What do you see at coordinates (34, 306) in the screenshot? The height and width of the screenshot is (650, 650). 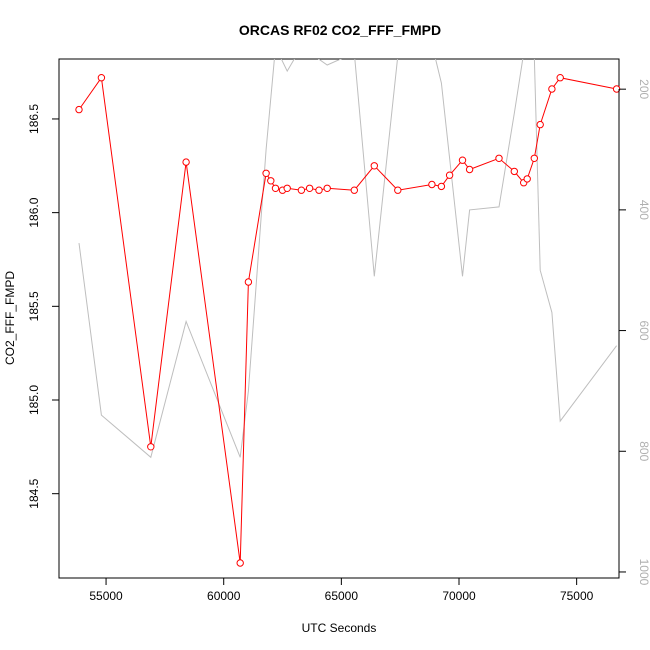 I see `y-tick-label: 185.5` at bounding box center [34, 306].